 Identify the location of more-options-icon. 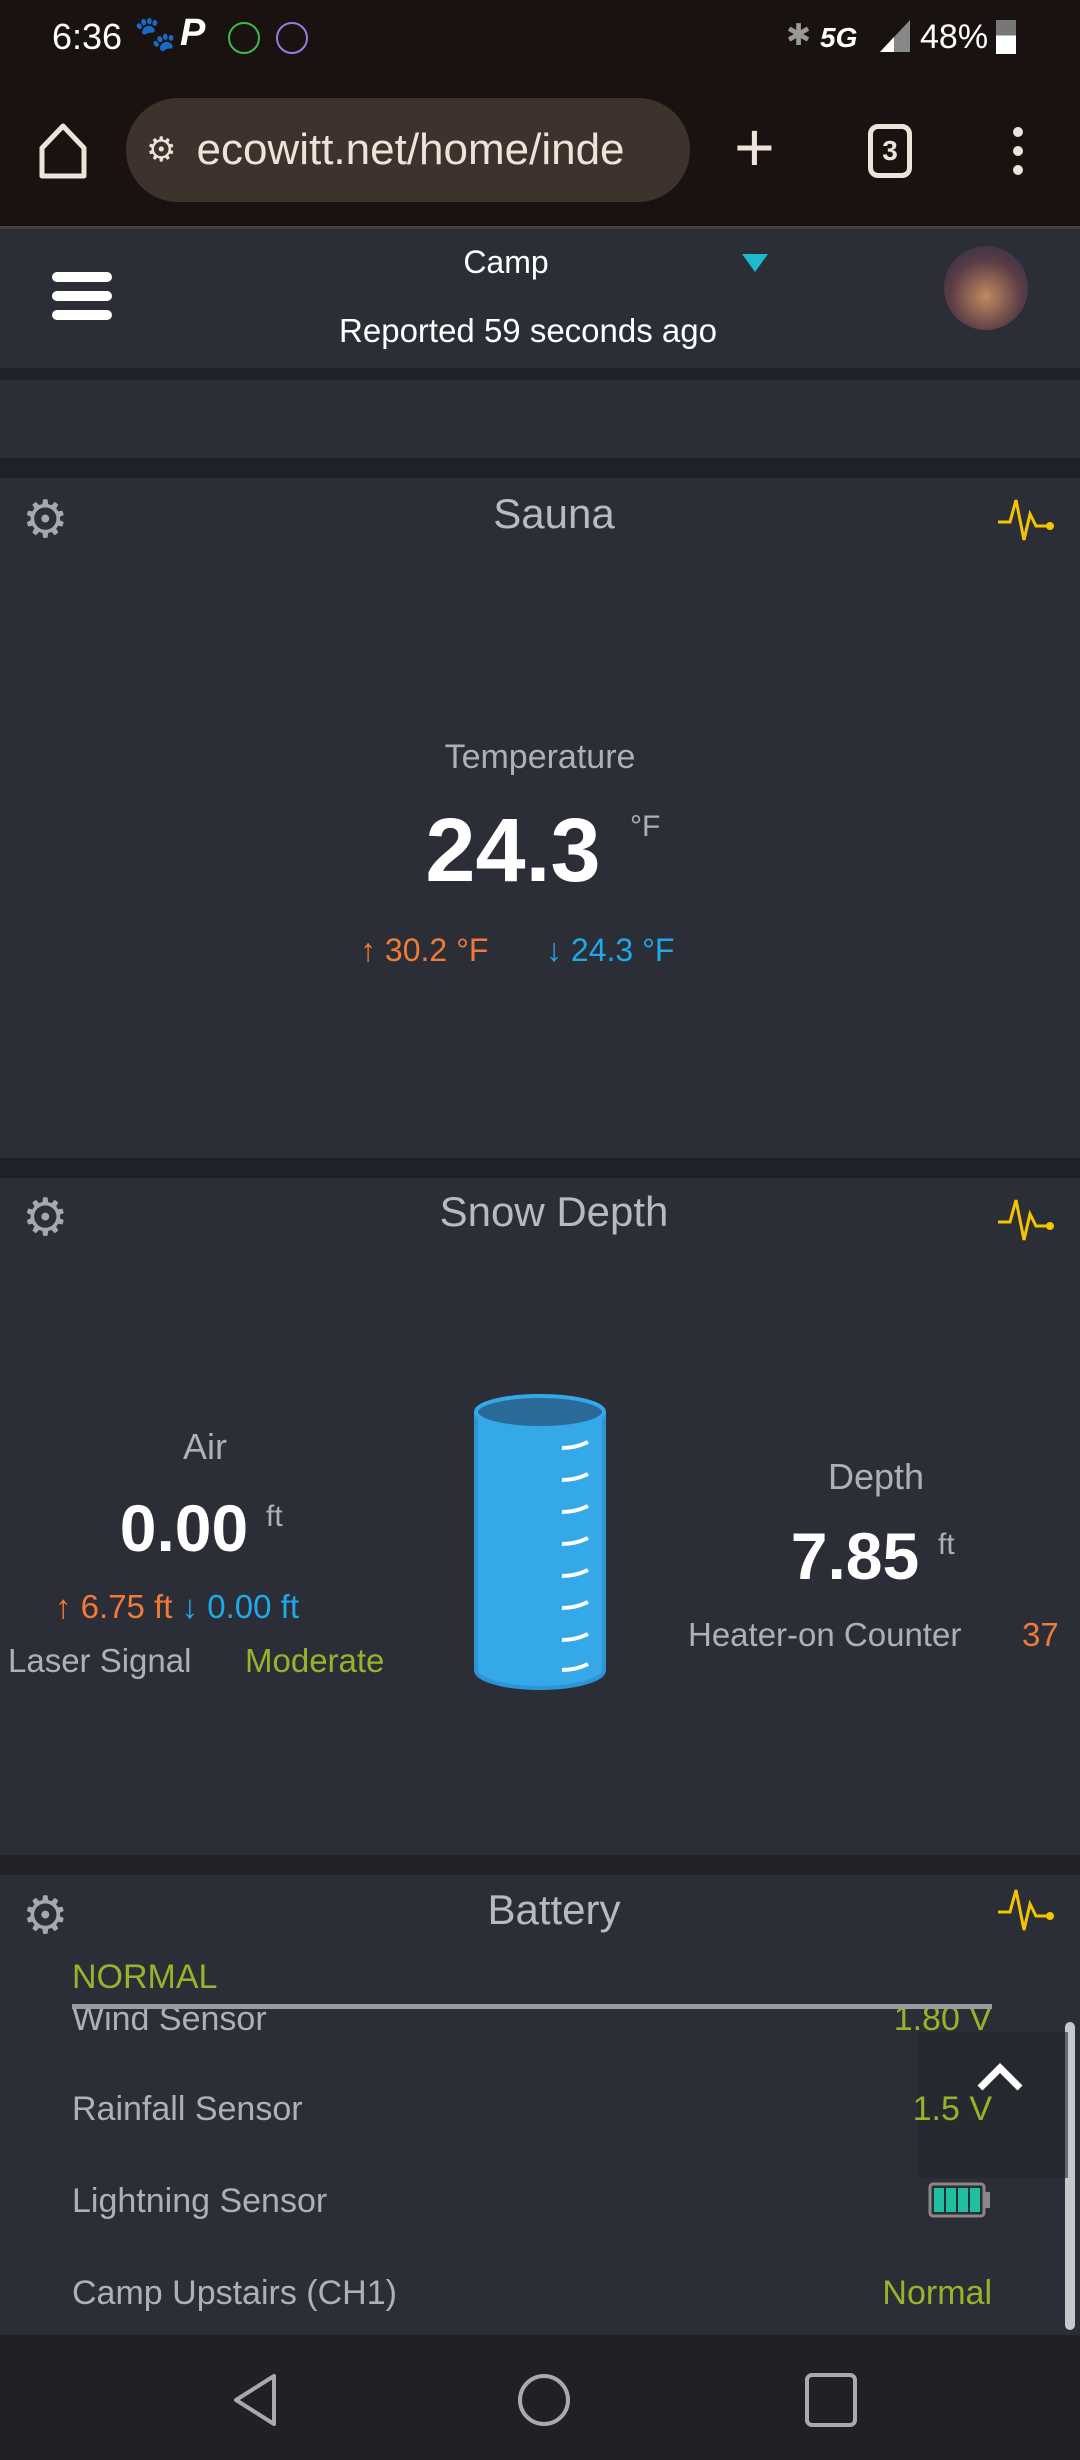
(1018, 151).